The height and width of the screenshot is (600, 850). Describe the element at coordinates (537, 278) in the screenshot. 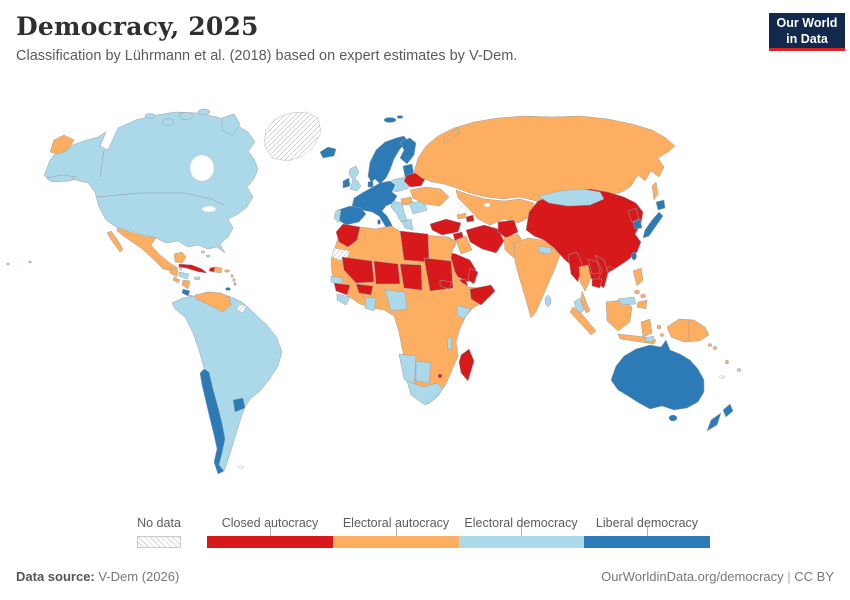

I see `country-india` at that location.